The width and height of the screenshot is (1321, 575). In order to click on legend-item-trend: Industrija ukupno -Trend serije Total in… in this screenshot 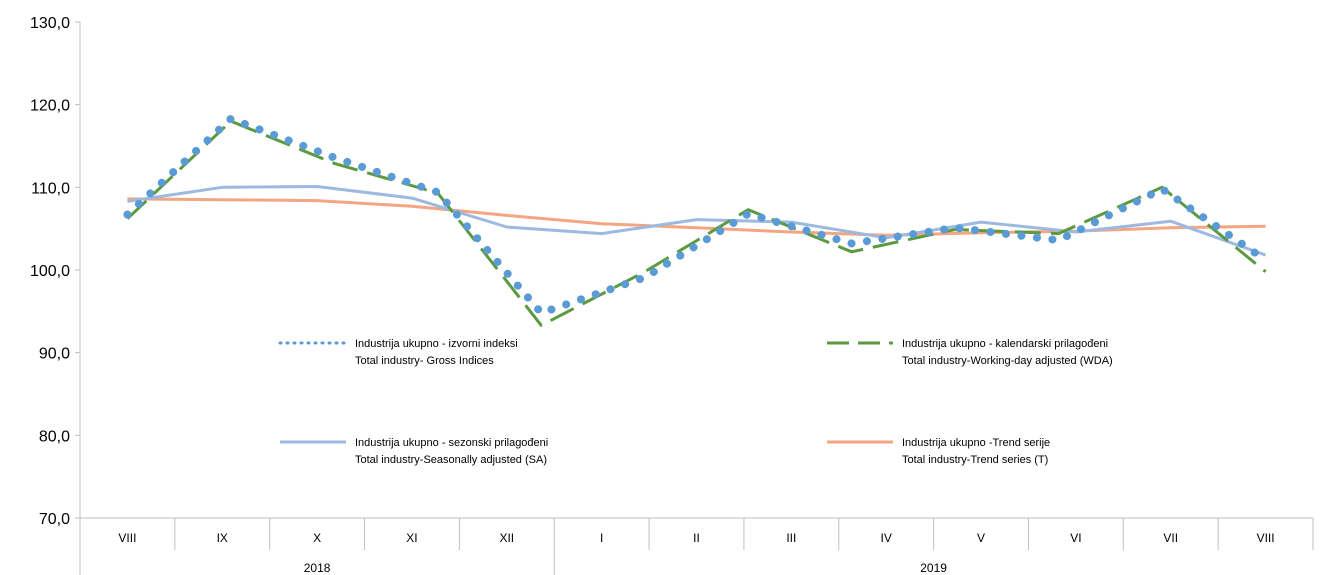, I will do `click(938, 451)`.